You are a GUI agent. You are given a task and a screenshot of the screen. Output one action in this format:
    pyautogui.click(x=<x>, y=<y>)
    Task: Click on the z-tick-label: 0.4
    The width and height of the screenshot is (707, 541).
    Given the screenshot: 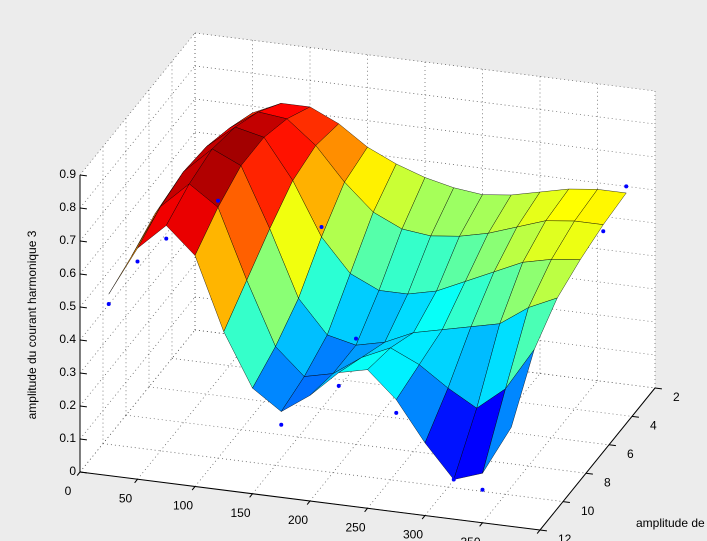 What is the action you would take?
    pyautogui.click(x=67, y=339)
    